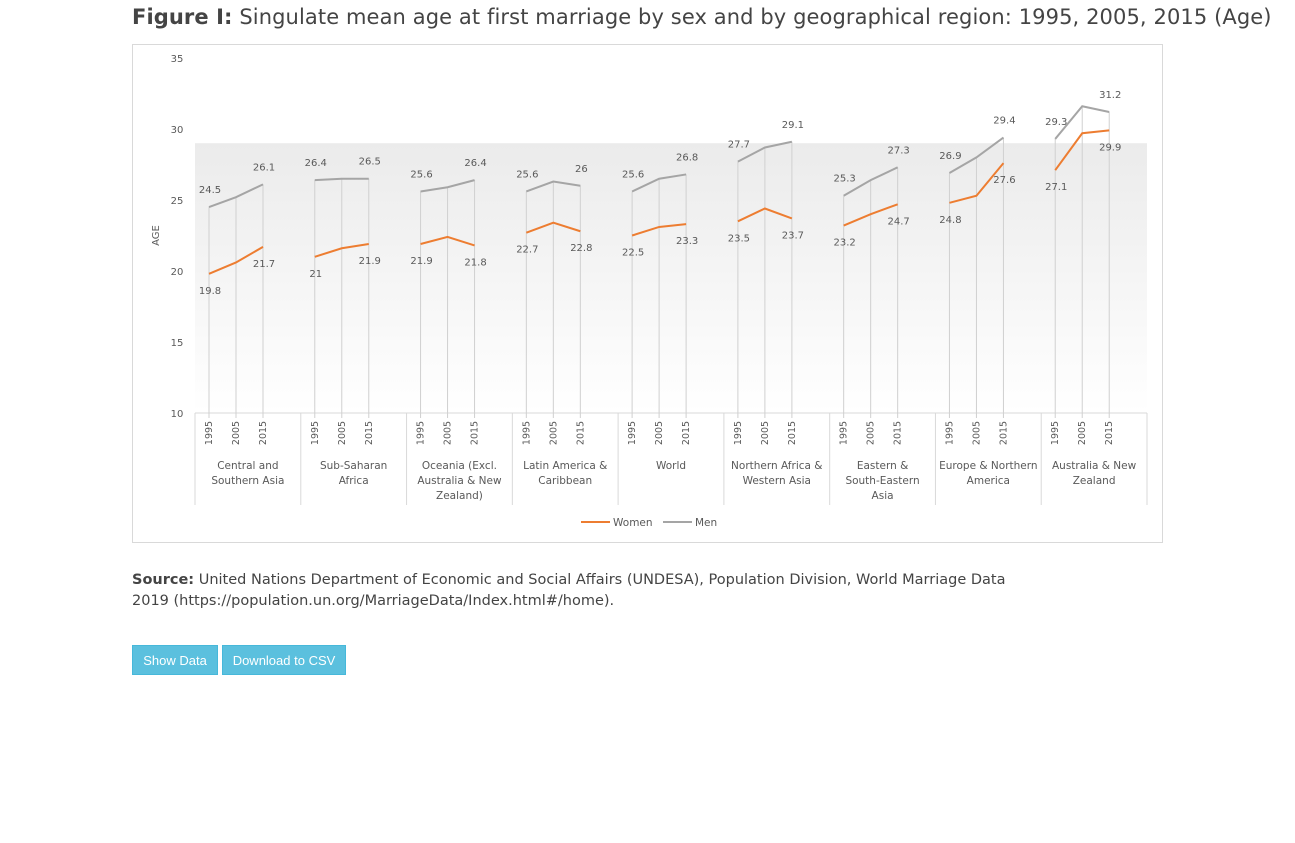 The width and height of the screenshot is (1295, 843). What do you see at coordinates (565, 473) in the screenshot?
I see `group-label: Latin America & Caribbean` at bounding box center [565, 473].